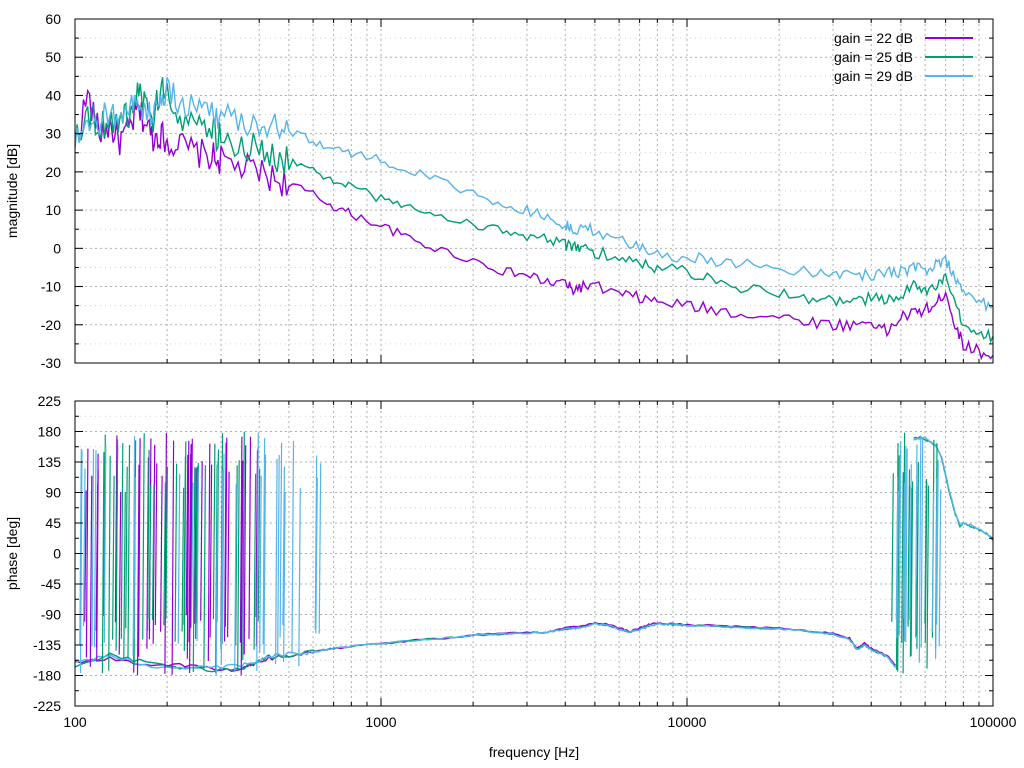  Describe the element at coordinates (687, 722) in the screenshot. I see `x-tick-label: 10000` at that location.